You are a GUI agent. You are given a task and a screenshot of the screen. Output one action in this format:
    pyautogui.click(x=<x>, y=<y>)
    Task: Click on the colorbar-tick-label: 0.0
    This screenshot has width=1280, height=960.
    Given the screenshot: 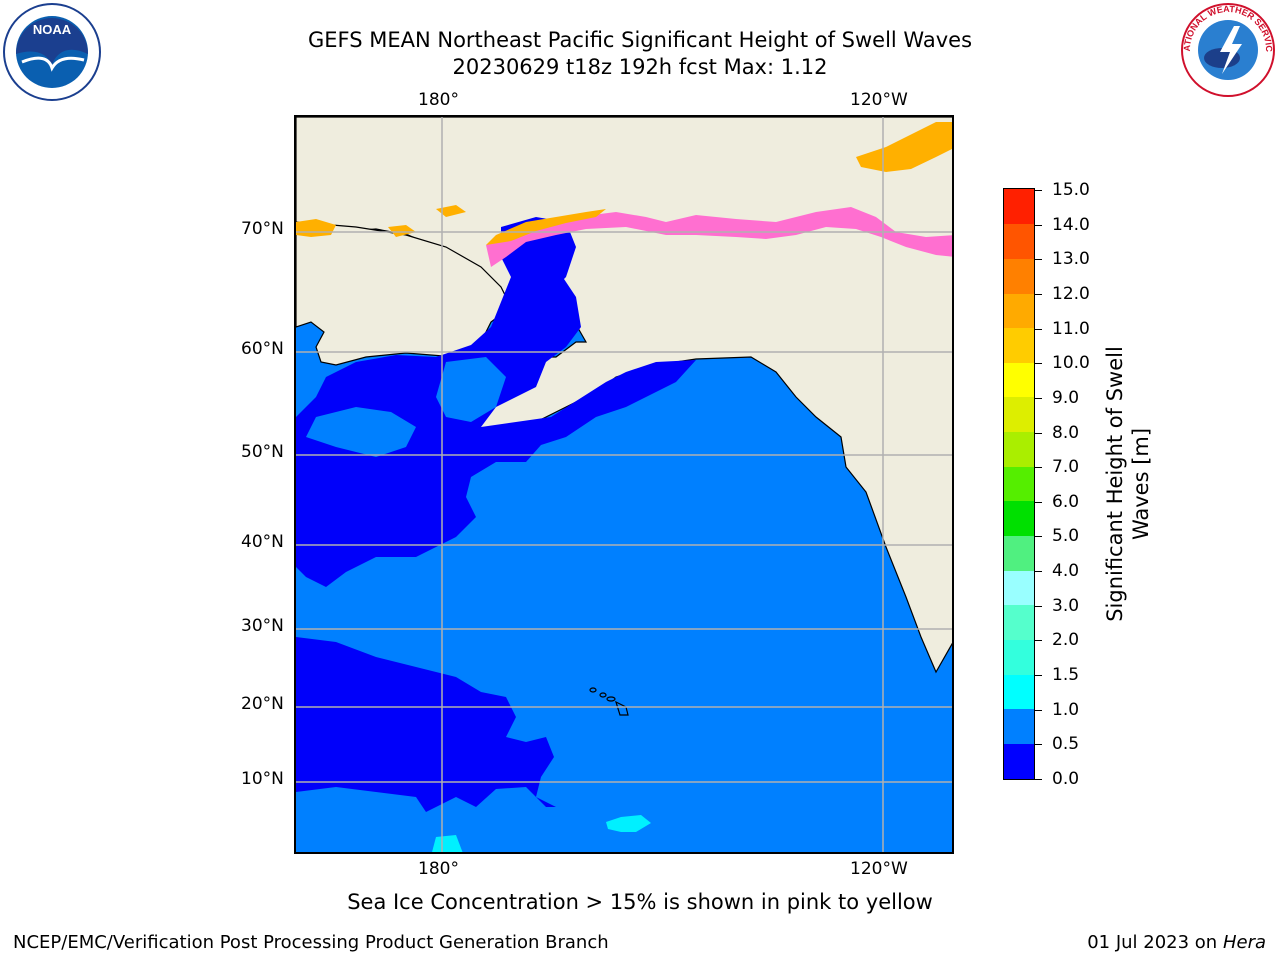 What is the action you would take?
    pyautogui.click(x=1066, y=779)
    